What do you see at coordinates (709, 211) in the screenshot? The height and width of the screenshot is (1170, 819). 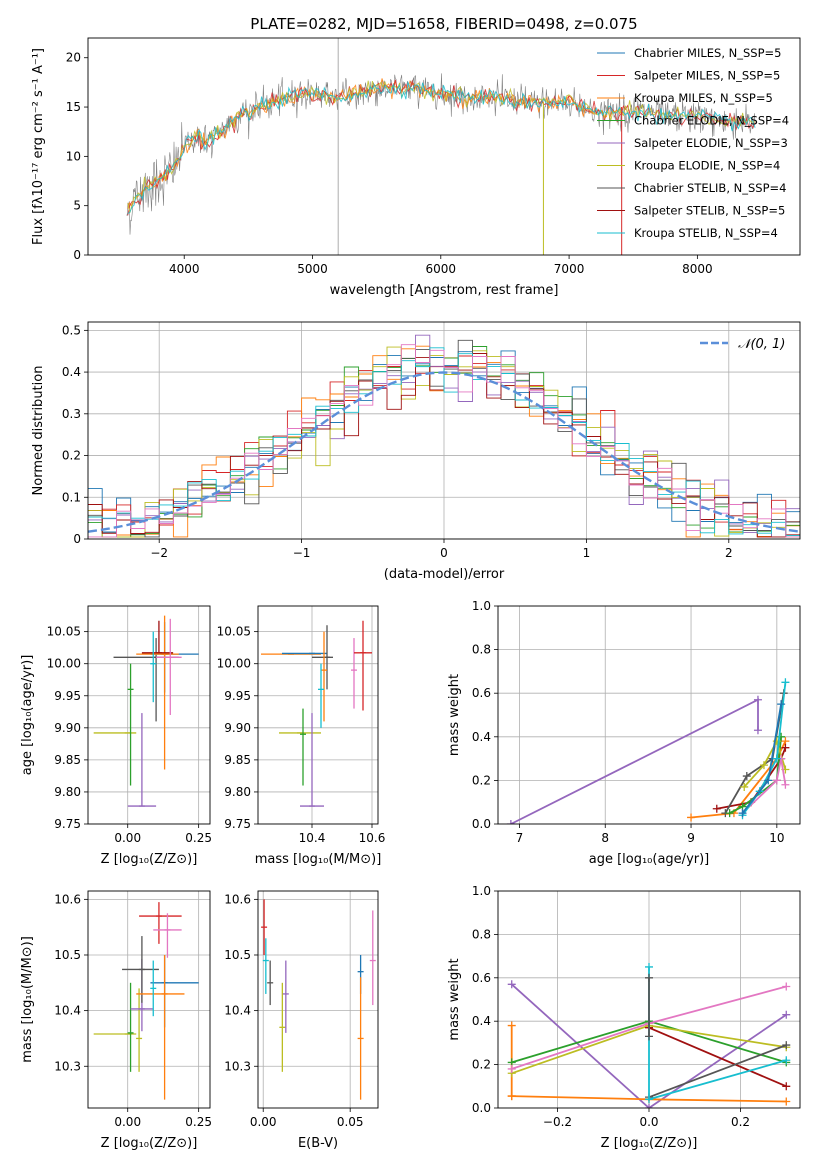 I see `legend-label: Salpeter STELIB, N_SSP=5` at bounding box center [709, 211].